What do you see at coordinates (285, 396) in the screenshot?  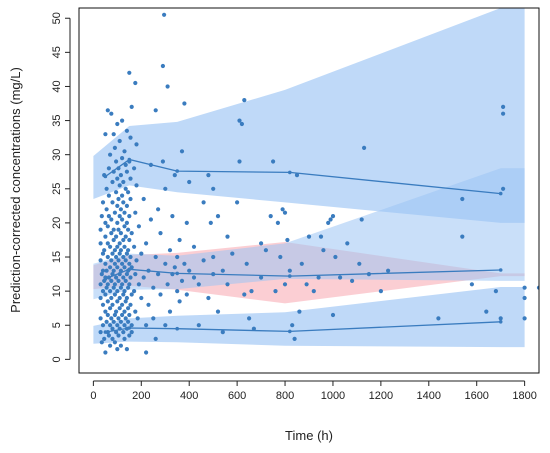 I see `x-tick-label: 800` at bounding box center [285, 396].